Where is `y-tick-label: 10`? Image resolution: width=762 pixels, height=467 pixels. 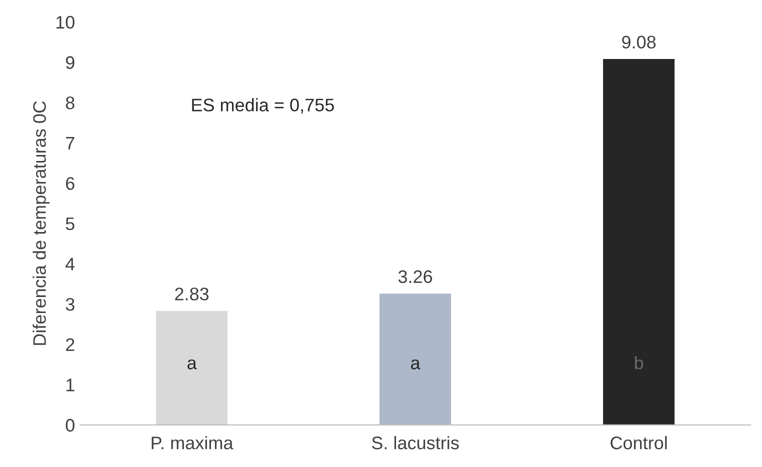 y-tick-label: 10 is located at coordinates (65, 22).